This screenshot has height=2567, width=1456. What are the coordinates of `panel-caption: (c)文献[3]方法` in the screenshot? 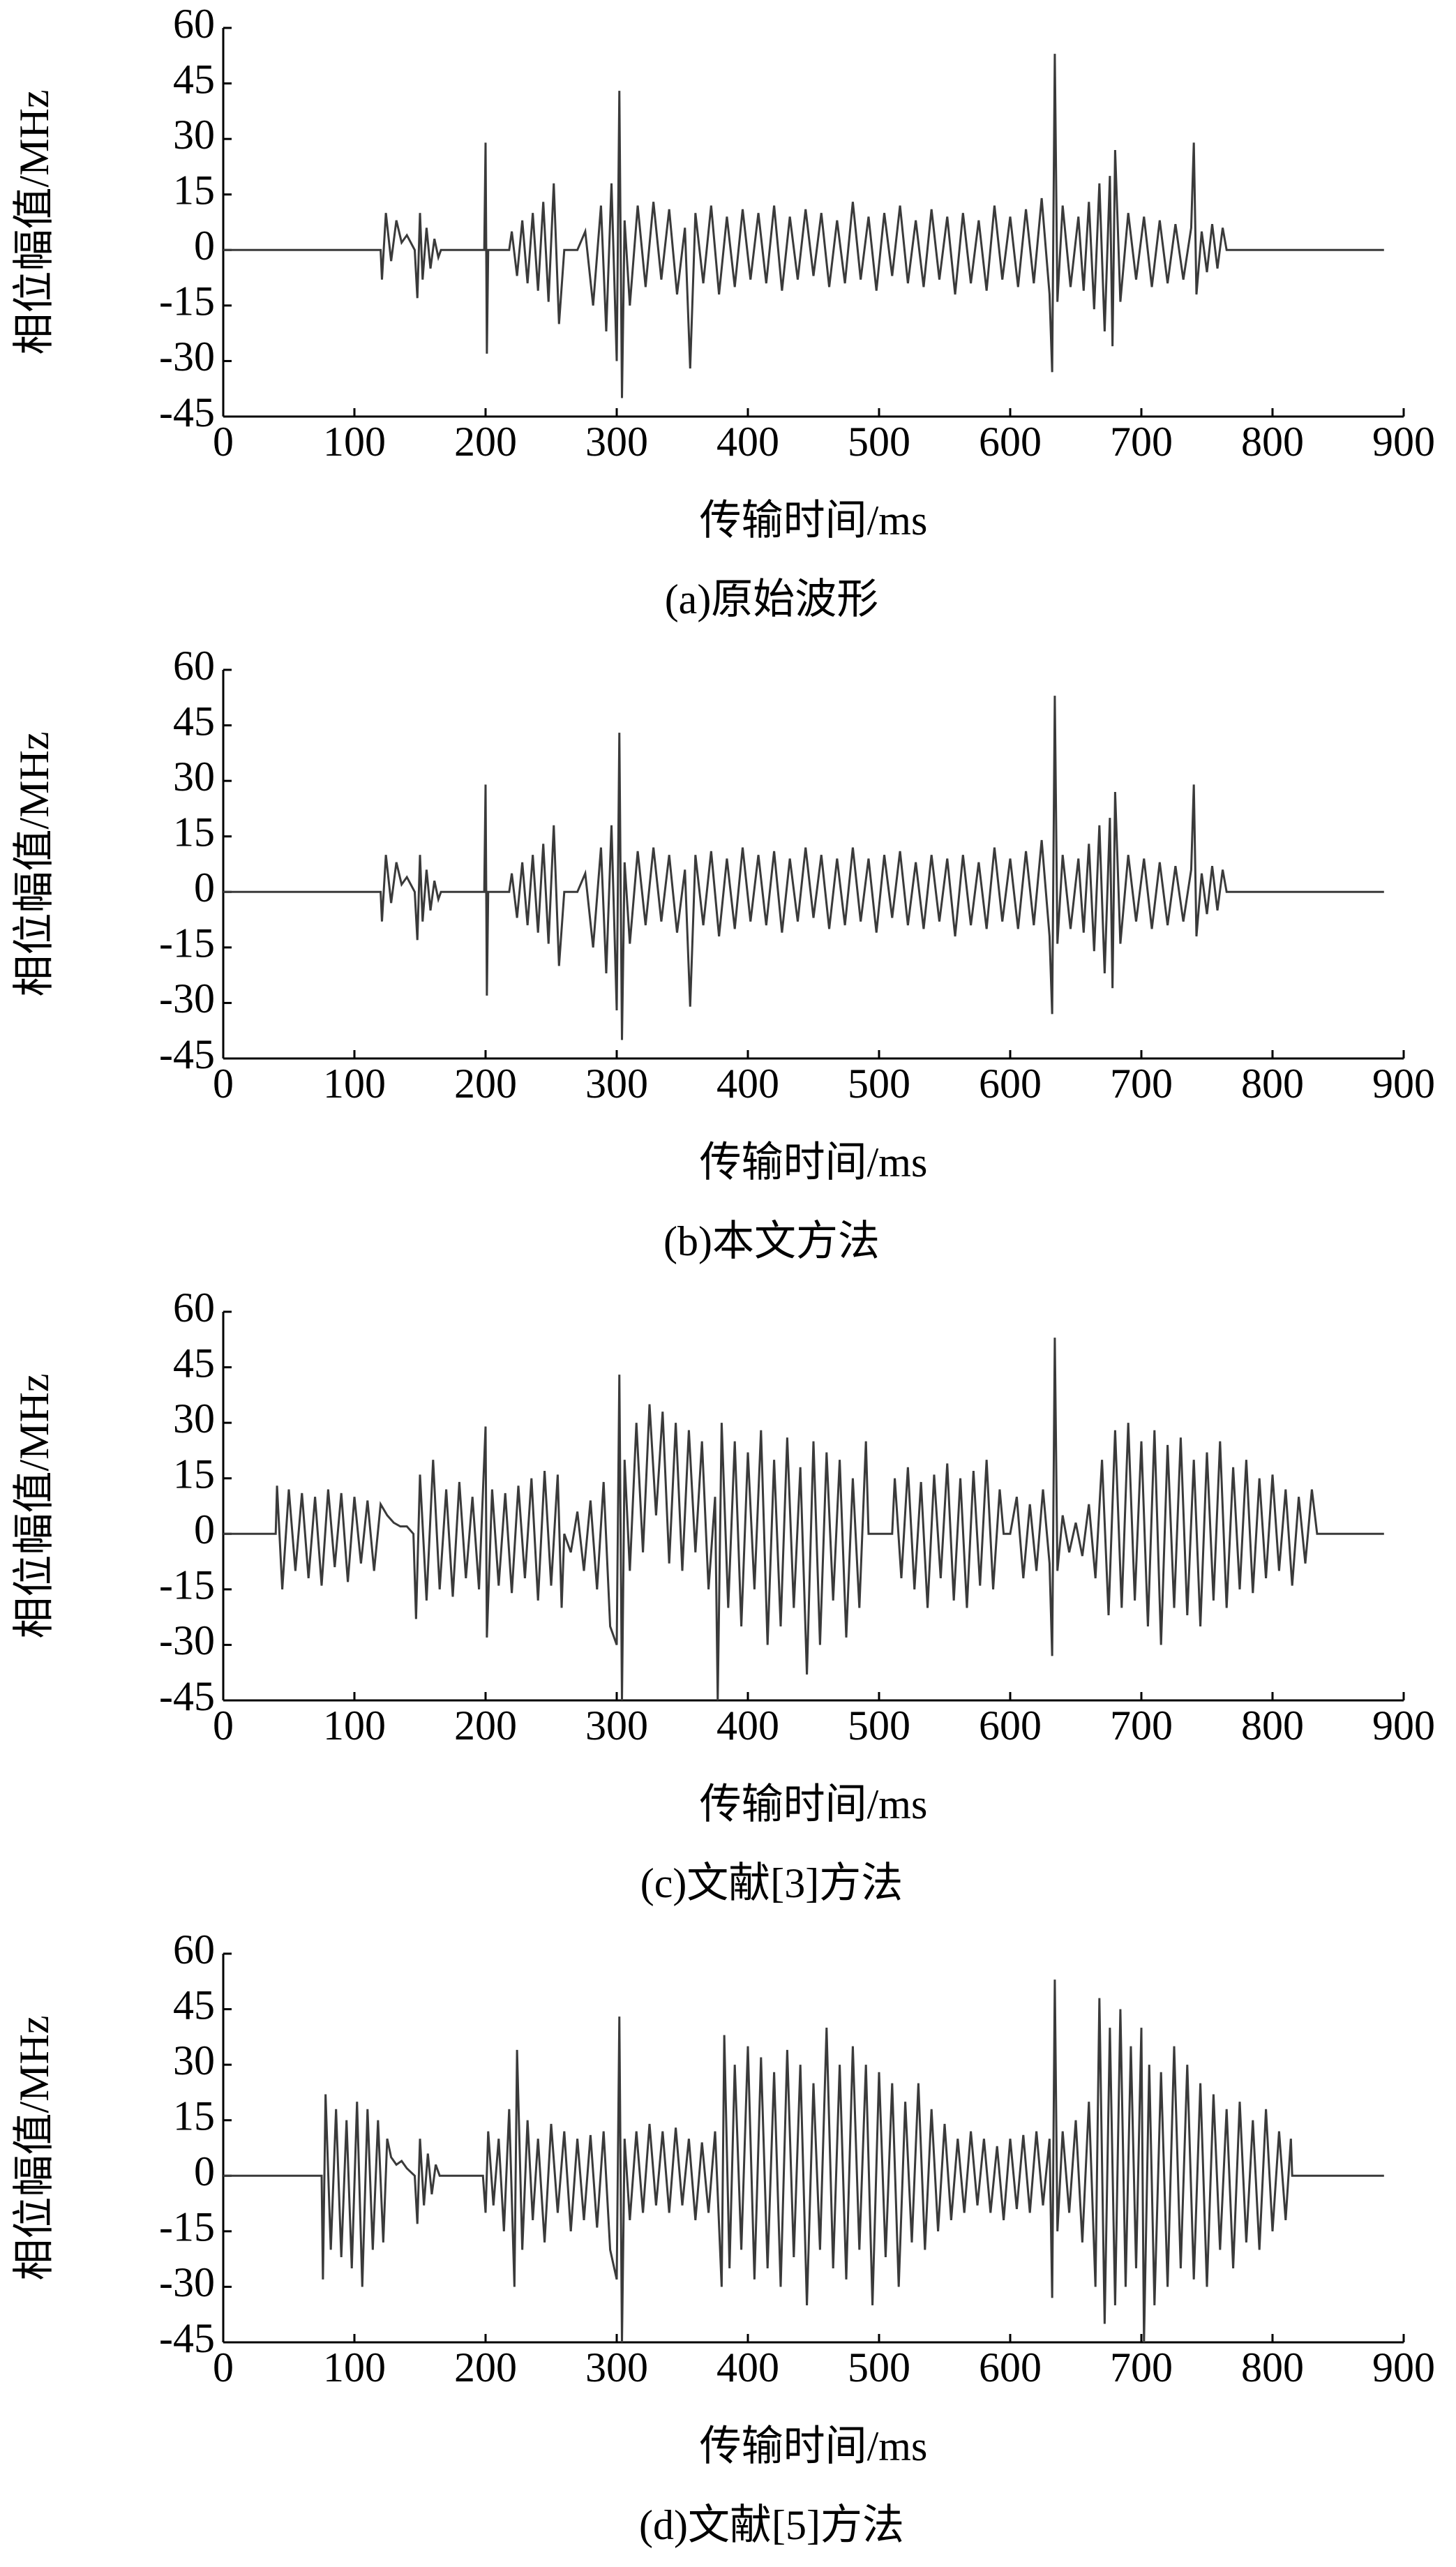 It's located at (772, 1883).